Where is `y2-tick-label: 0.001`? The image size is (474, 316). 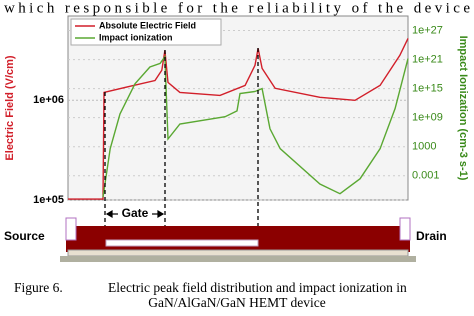 y2-tick-label: 0.001 is located at coordinates (426, 176).